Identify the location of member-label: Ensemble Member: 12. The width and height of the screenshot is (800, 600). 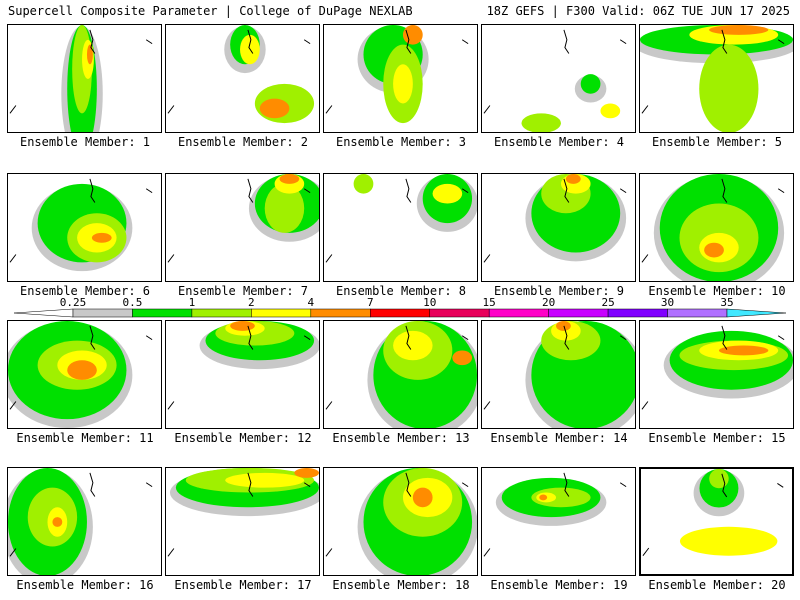
(243, 438).